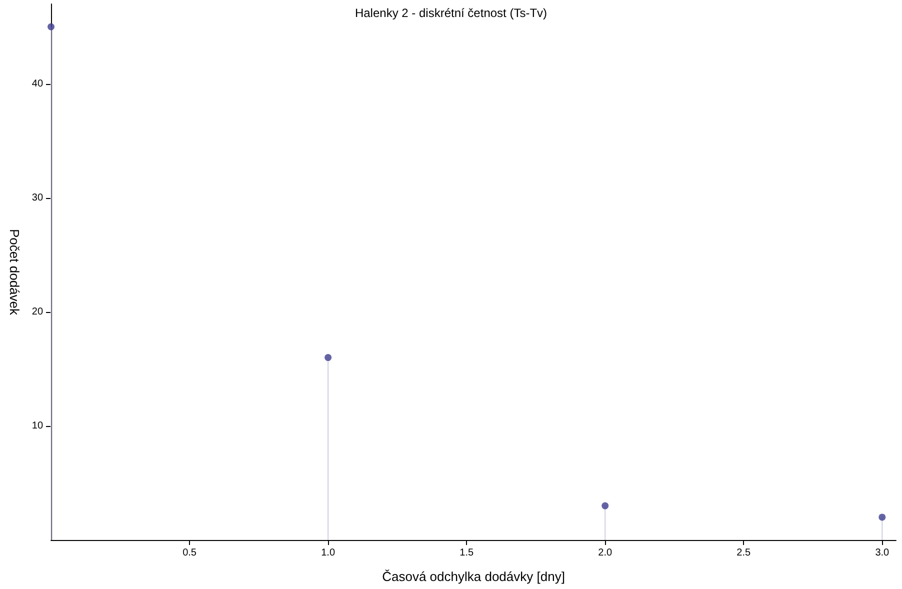  I want to click on x-tick-label: 0.5, so click(189, 553).